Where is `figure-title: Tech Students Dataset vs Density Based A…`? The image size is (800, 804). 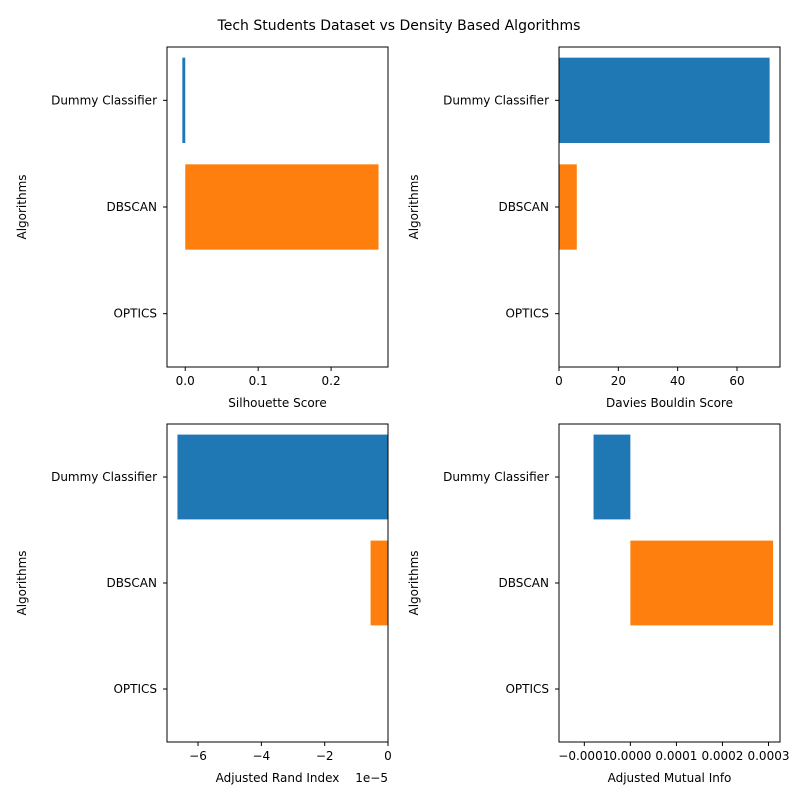
figure-title: Tech Students Dataset vs Density Based A… is located at coordinates (399, 26).